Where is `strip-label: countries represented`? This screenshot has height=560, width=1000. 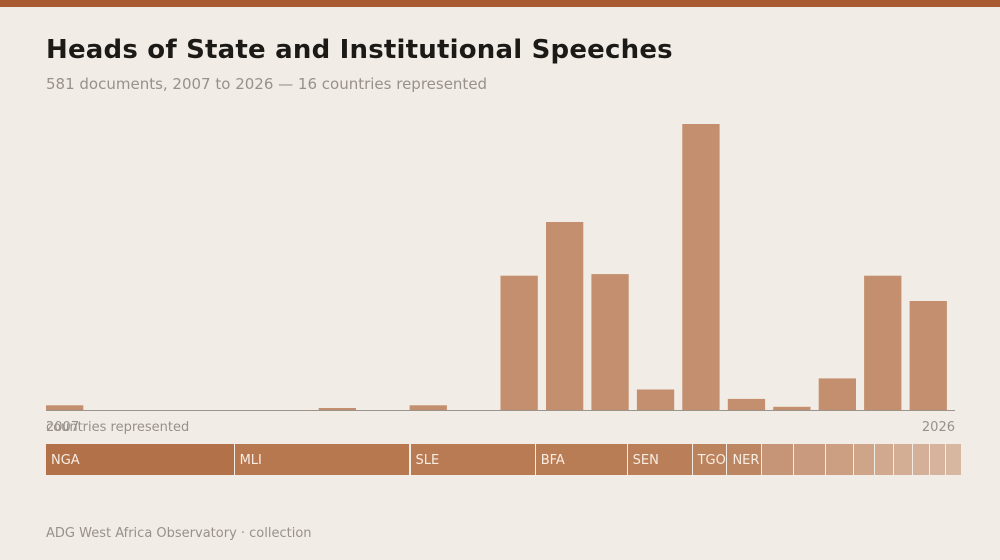 strip-label: countries represented is located at coordinates (118, 427).